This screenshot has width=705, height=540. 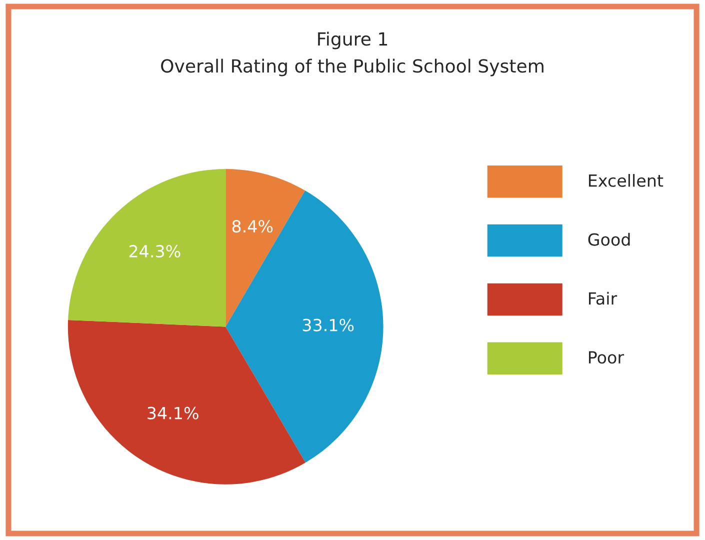 I want to click on chart-title: Figure 1, so click(x=353, y=41).